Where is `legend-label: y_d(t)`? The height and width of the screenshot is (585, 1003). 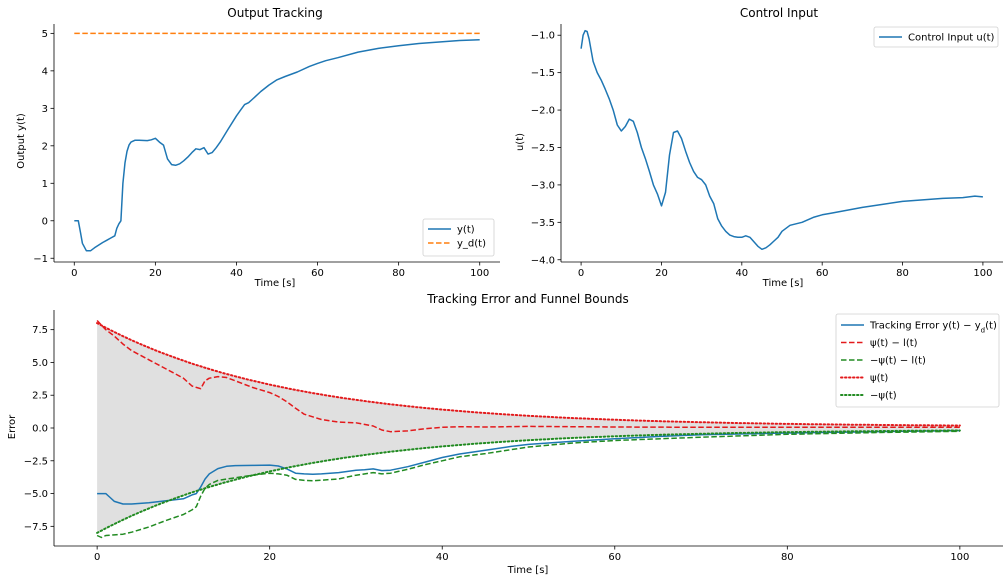 legend-label: y_d(t) is located at coordinates (471, 244).